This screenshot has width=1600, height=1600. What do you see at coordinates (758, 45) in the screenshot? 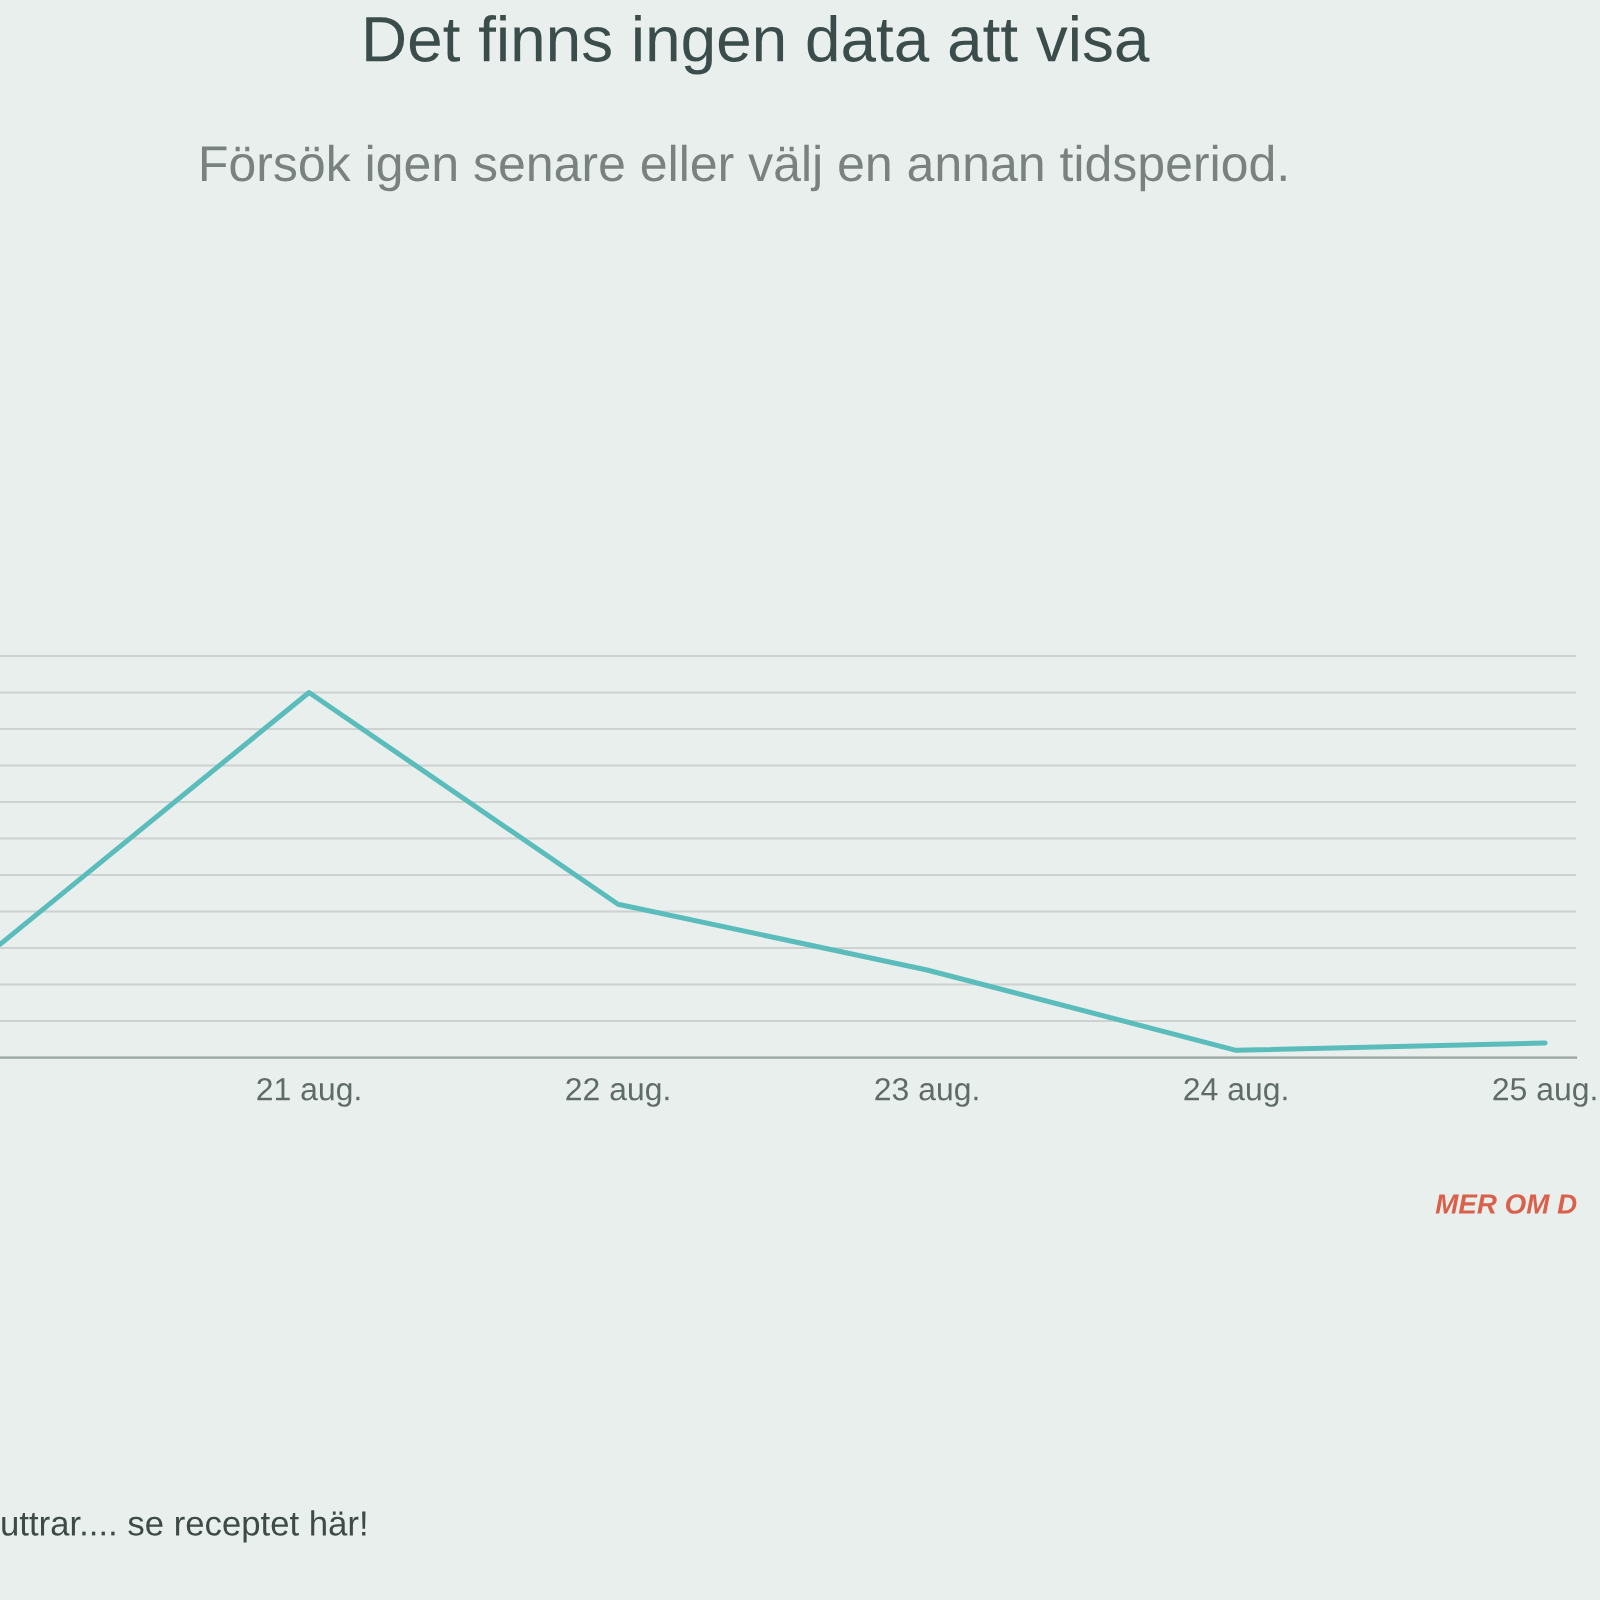
I see `chart-title: Det finns ingen data att visa` at bounding box center [758, 45].